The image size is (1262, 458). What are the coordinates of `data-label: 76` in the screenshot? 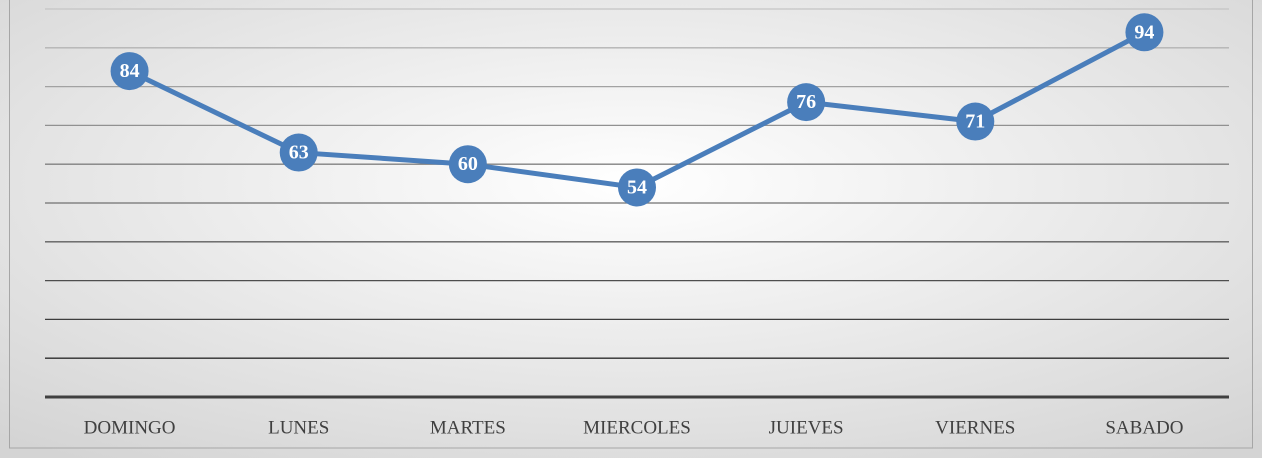 It's located at (806, 102).